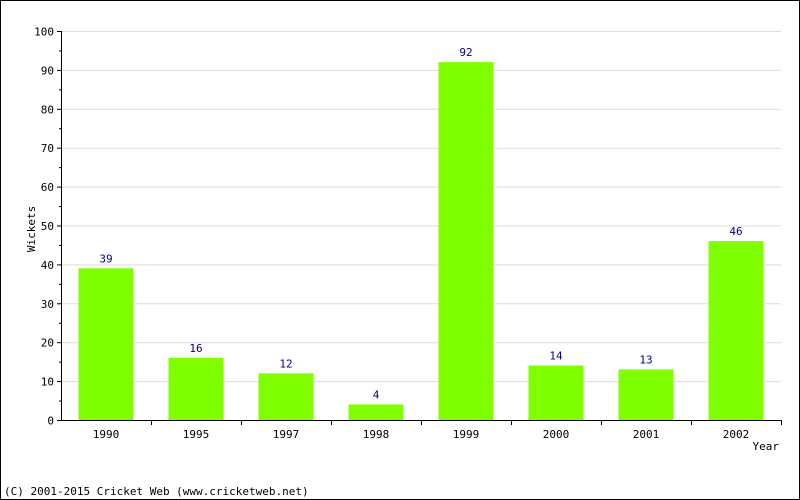 This screenshot has height=500, width=800. I want to click on y-tick-label: 30, so click(47, 304).